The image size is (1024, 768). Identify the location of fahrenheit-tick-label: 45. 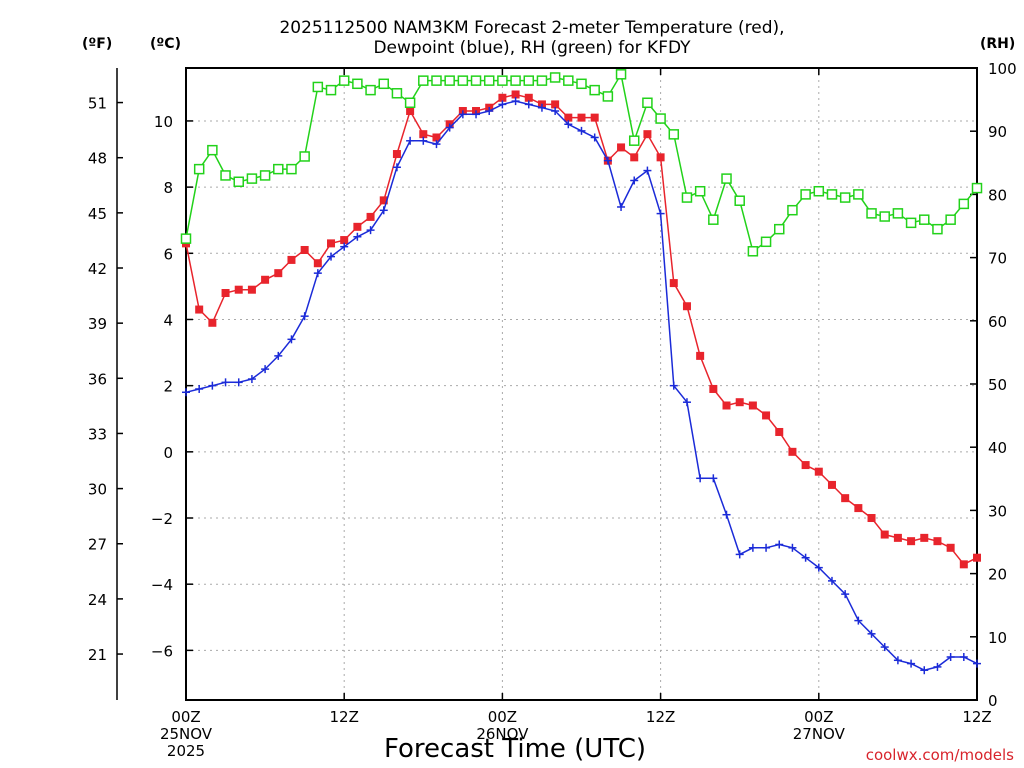
(97, 214).